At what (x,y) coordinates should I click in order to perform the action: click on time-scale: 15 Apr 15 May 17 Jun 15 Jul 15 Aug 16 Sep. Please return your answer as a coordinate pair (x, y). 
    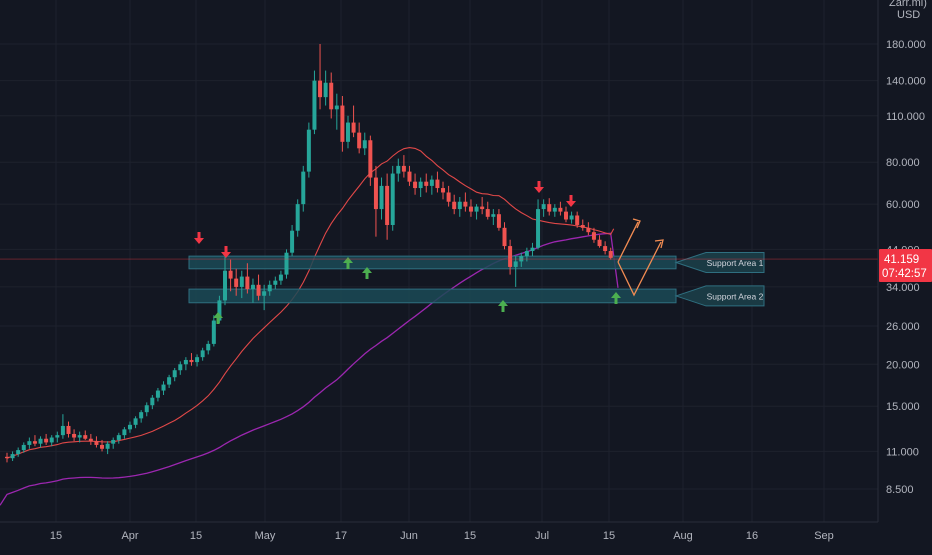
    Looking at the image, I should click on (466, 535).